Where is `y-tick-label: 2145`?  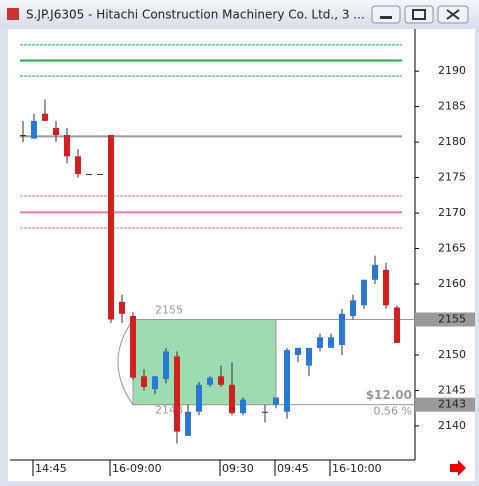
y-tick-label: 2145 is located at coordinates (452, 389).